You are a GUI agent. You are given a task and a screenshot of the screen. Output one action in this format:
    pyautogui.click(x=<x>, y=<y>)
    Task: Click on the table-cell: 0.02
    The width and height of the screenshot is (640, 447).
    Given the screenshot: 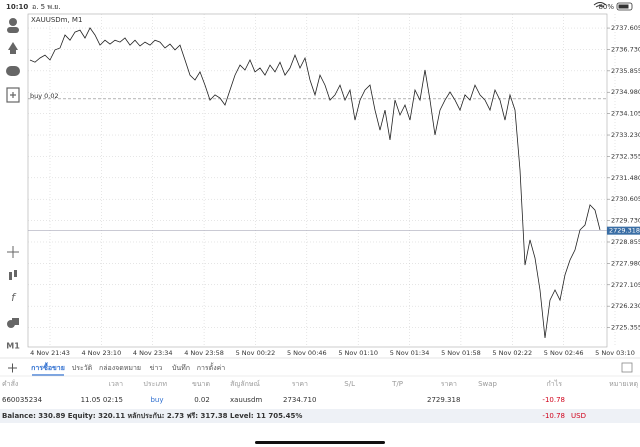 What is the action you would take?
    pyautogui.click(x=202, y=400)
    